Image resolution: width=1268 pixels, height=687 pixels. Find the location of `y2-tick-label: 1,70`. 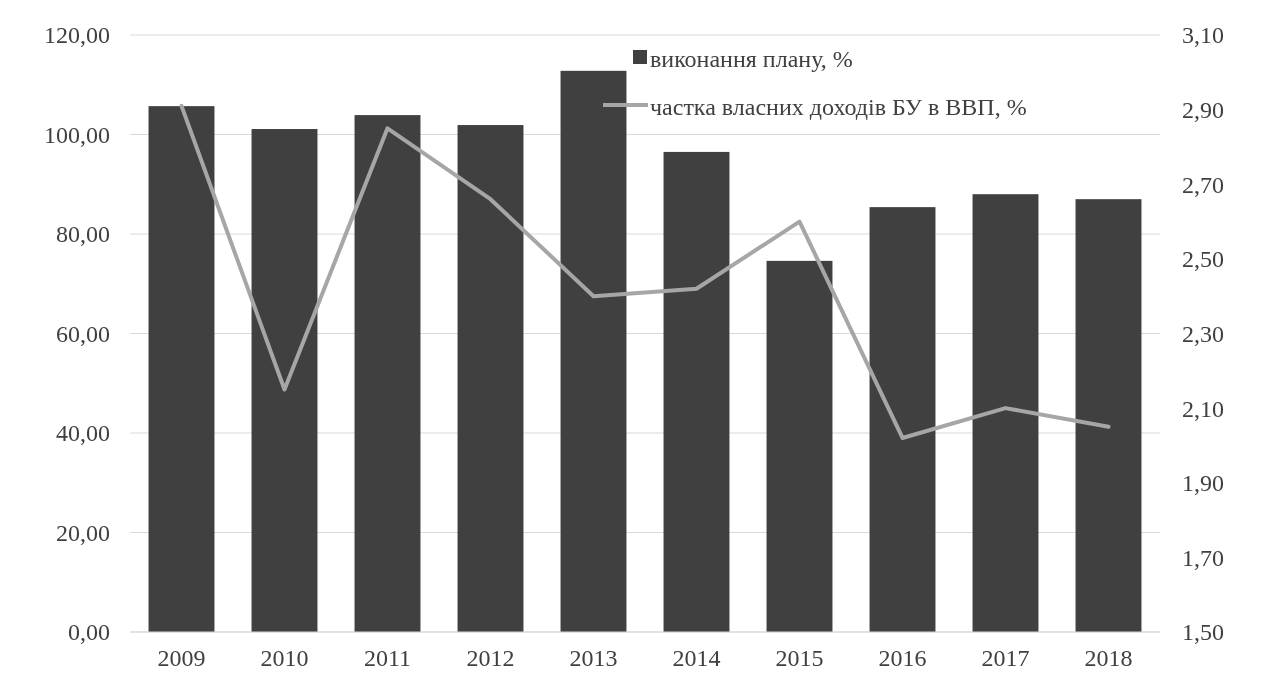

y2-tick-label: 1,70 is located at coordinates (1203, 557).